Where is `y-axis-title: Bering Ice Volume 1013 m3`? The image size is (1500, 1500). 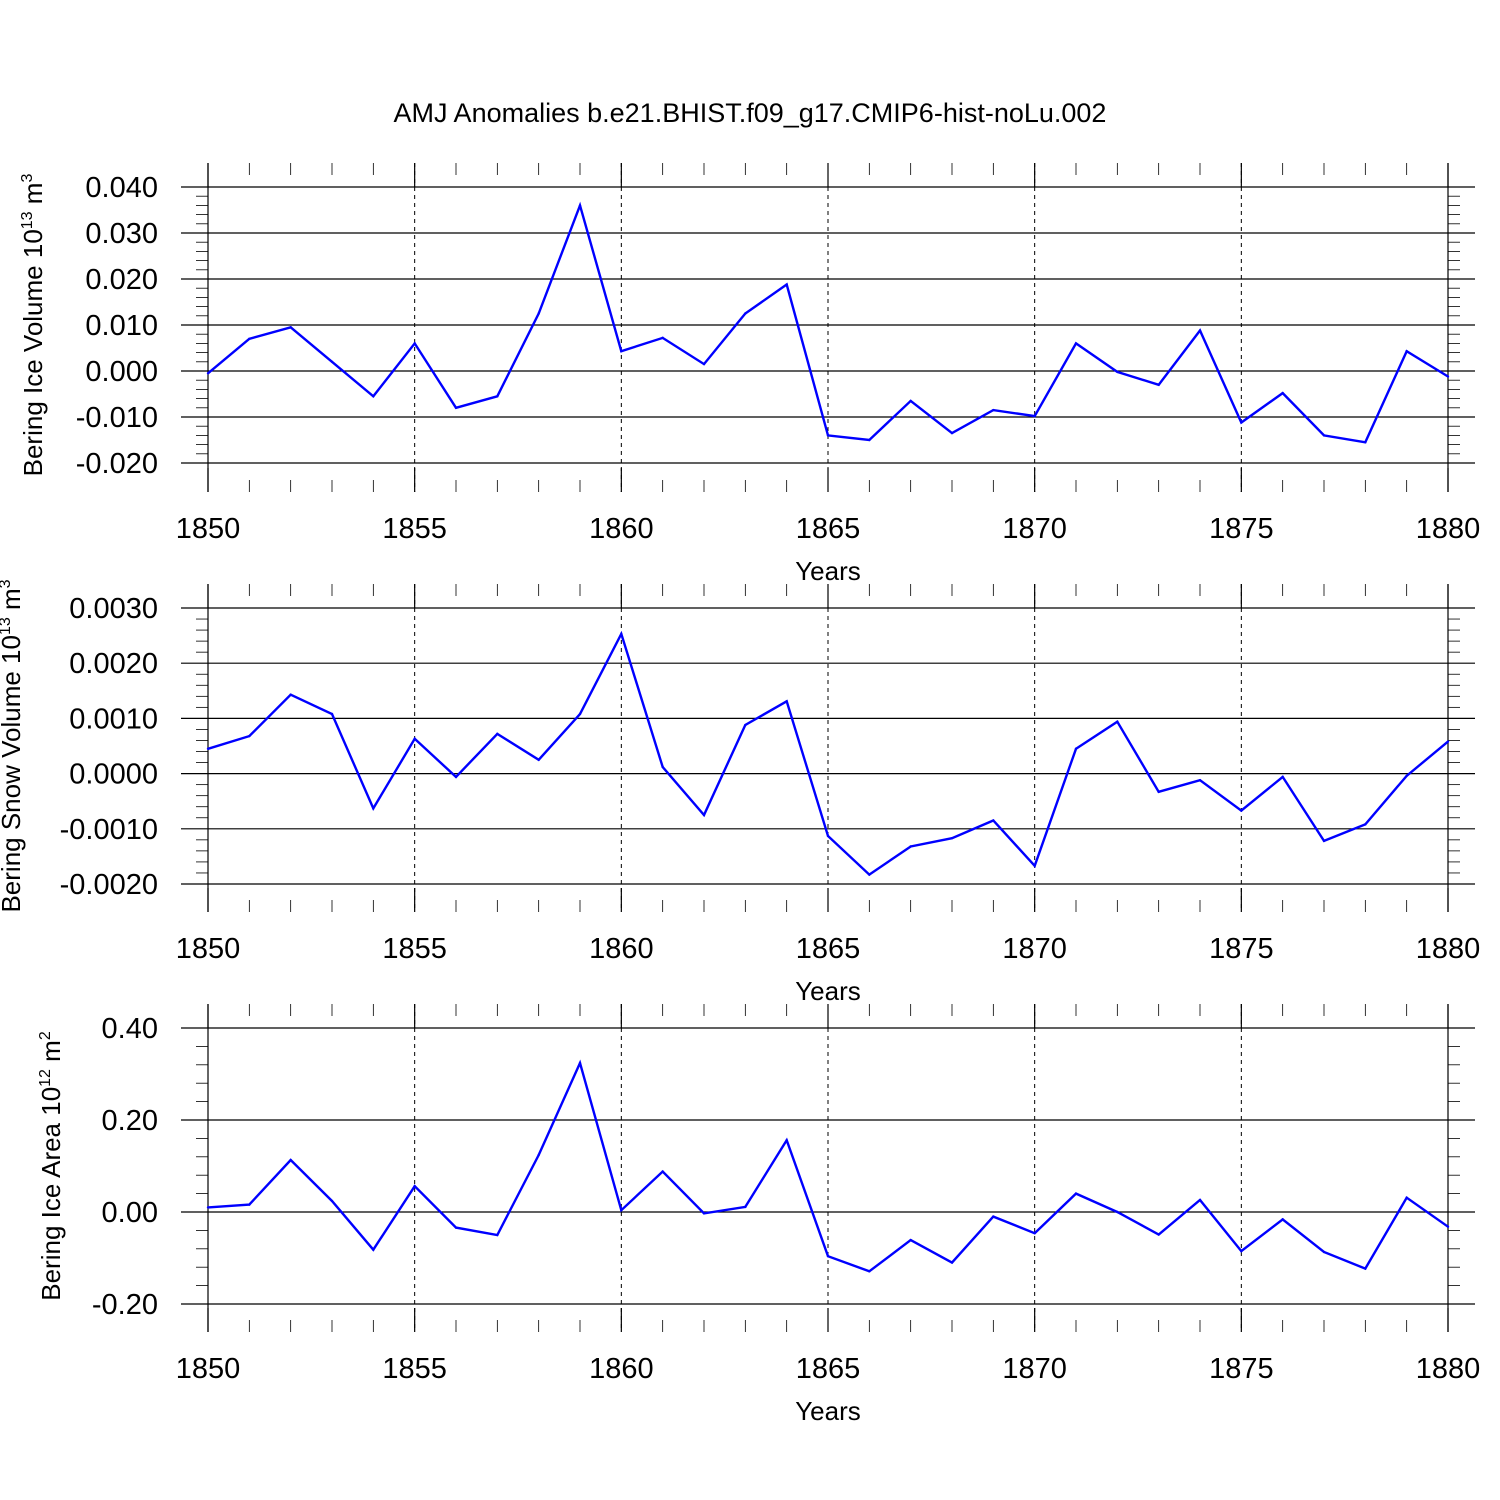 y-axis-title: Bering Ice Volume 1013 m3 is located at coordinates (33, 325).